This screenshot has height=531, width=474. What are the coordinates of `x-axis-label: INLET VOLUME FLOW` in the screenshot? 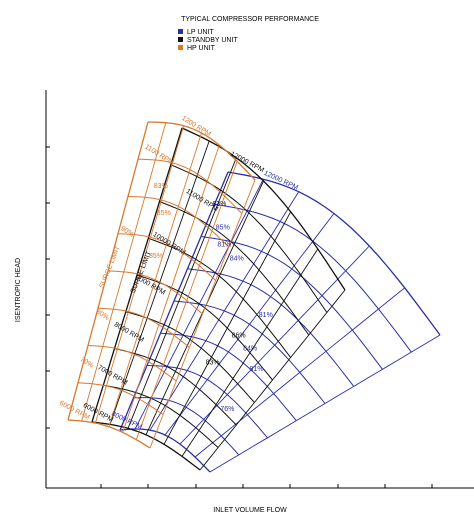 It's located at (250, 510).